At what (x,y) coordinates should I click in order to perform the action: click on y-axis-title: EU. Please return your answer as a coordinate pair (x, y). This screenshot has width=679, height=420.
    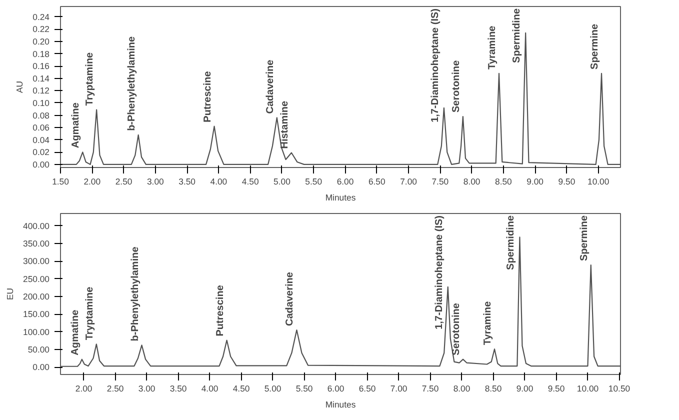
    Looking at the image, I should click on (10, 294).